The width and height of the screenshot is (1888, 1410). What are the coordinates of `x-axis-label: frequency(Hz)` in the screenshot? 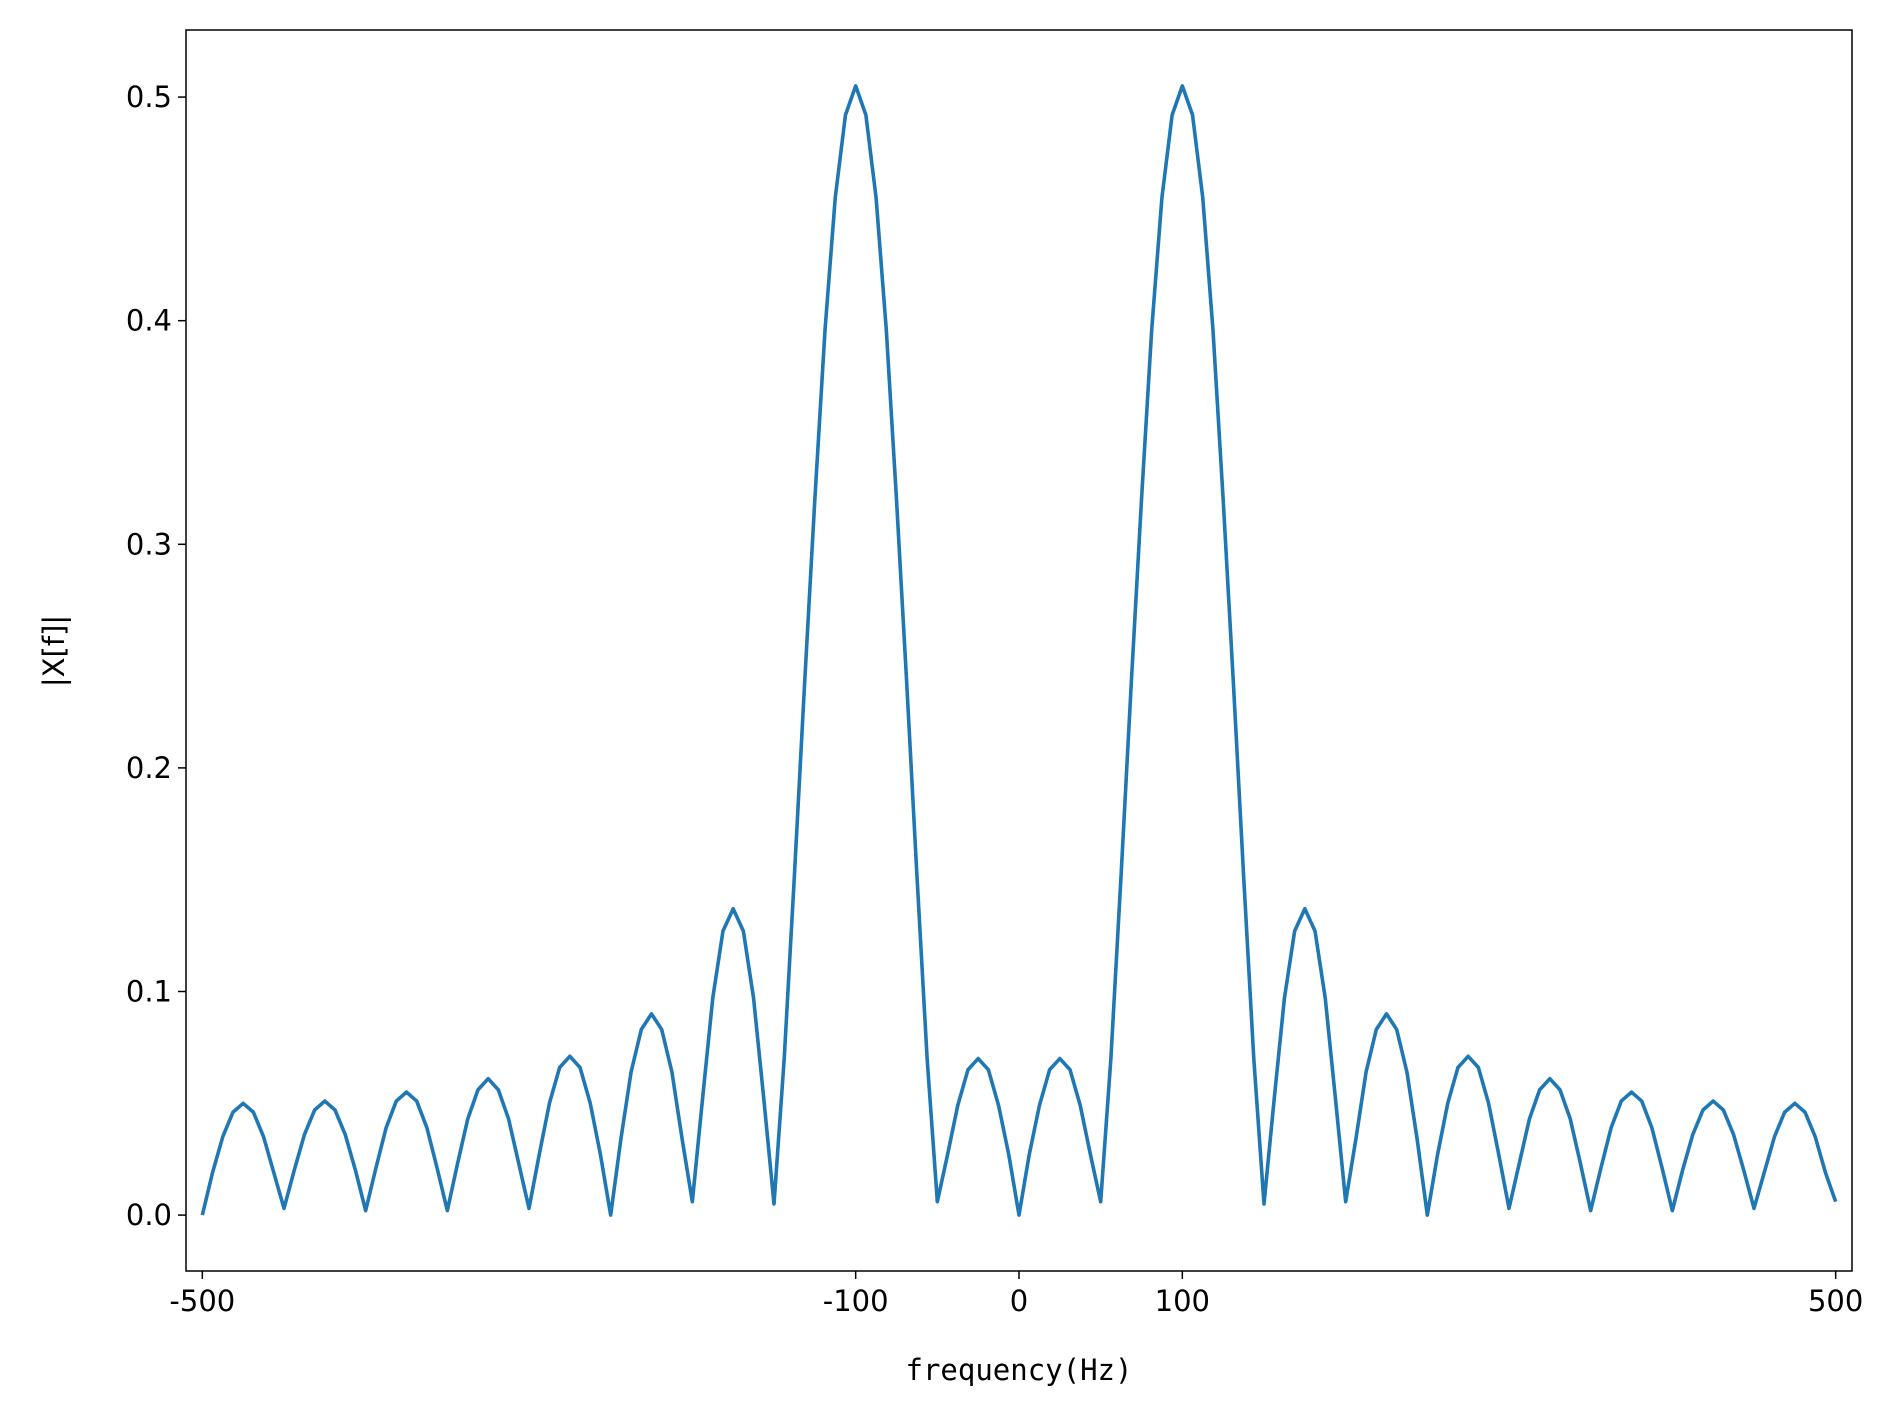 It's located at (1019, 1370).